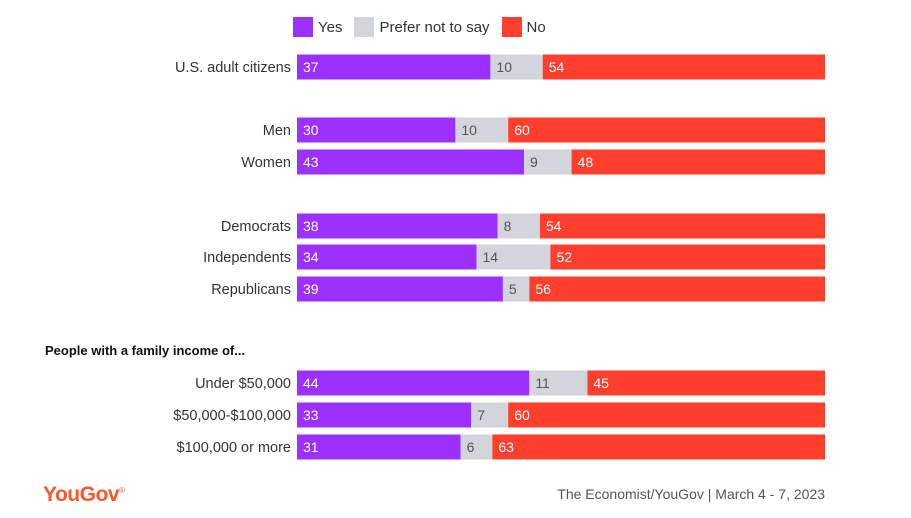 This screenshot has width=911, height=518. Describe the element at coordinates (534, 162) in the screenshot. I see `data-label-prefer-not-to-say-women: 9` at that location.